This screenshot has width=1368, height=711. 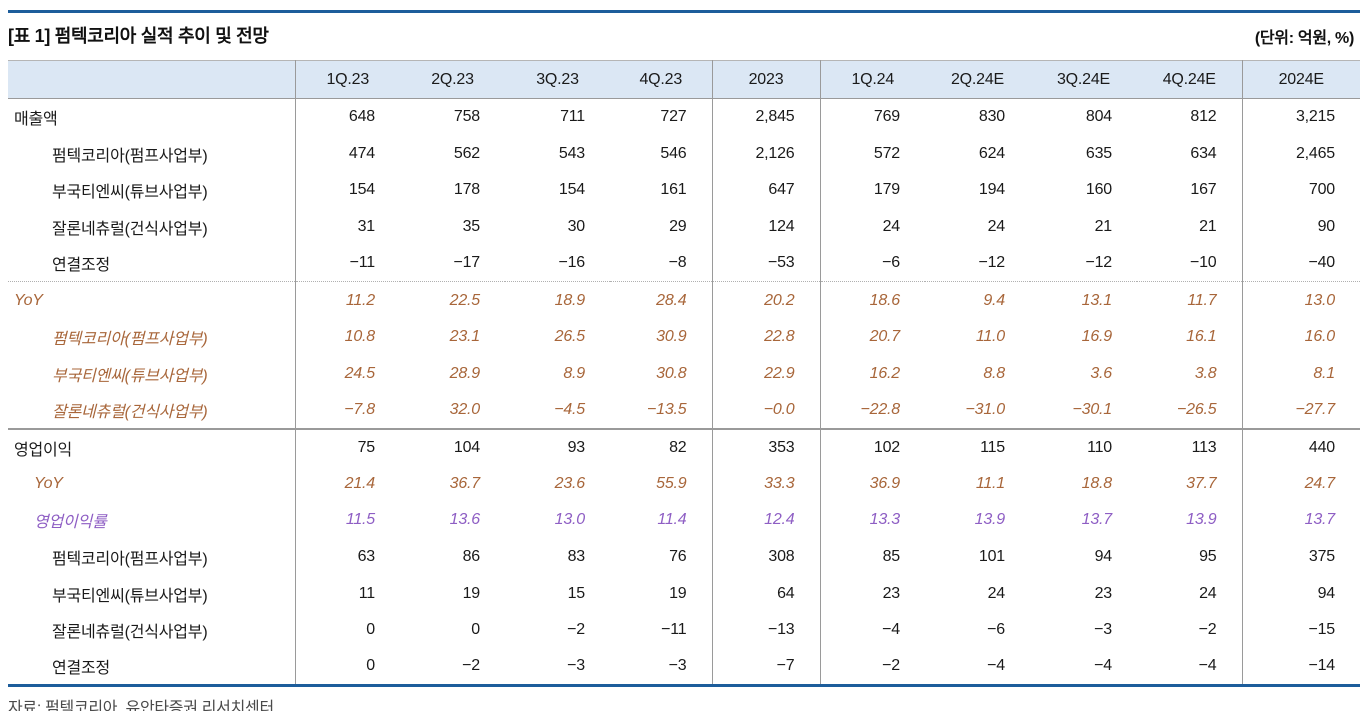 What do you see at coordinates (991, 117) in the screenshot?
I see `value-cell: 830` at bounding box center [991, 117].